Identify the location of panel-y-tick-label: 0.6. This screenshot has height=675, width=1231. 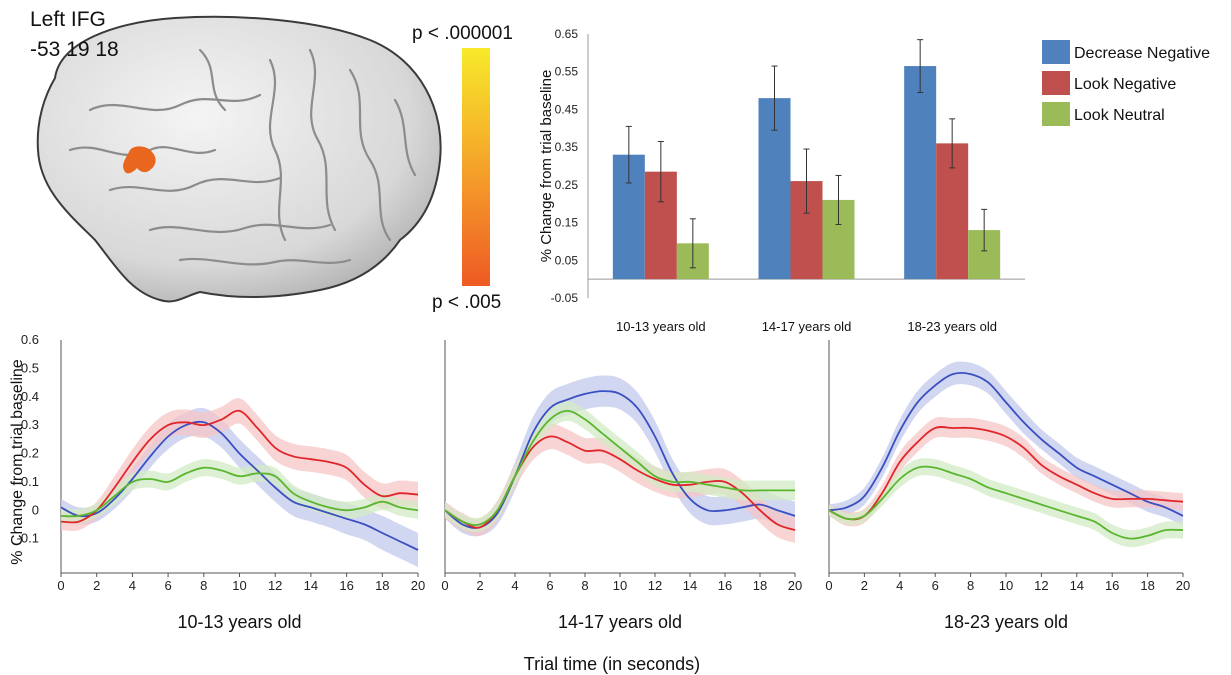
(30, 339).